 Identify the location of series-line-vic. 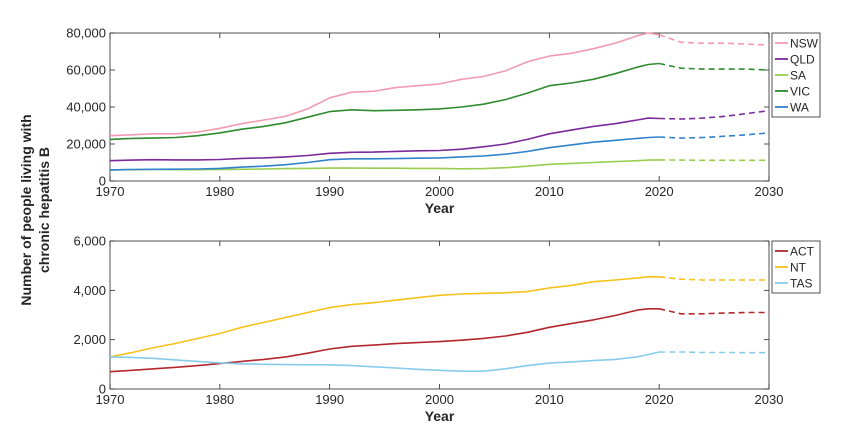
(384, 101).